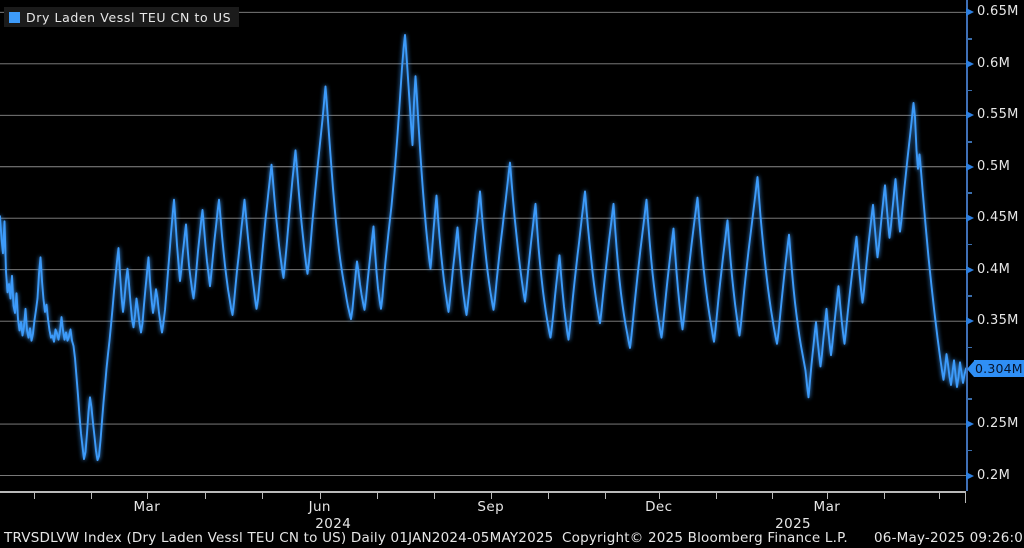 This screenshot has width=1024, height=548. Describe the element at coordinates (14, 17) in the screenshot. I see `legend-swatch-icon` at that location.